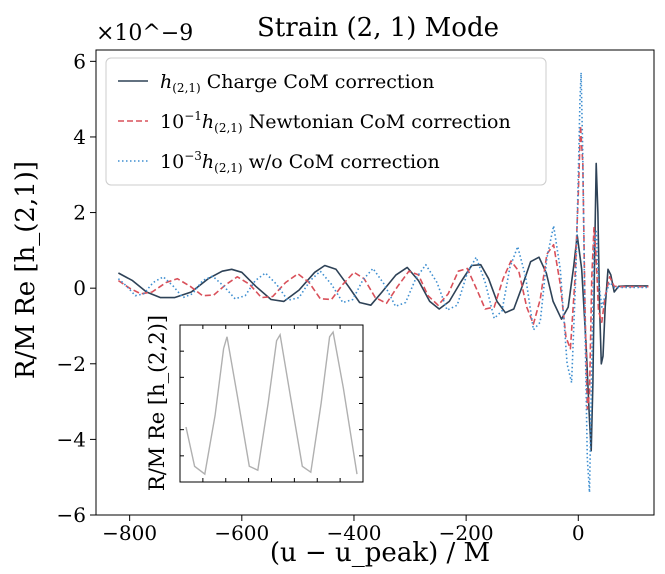 The width and height of the screenshot is (665, 574). What do you see at coordinates (297, 83) in the screenshot?
I see `legend-label-charge: h(2,1) Charge CoM correction` at bounding box center [297, 83].